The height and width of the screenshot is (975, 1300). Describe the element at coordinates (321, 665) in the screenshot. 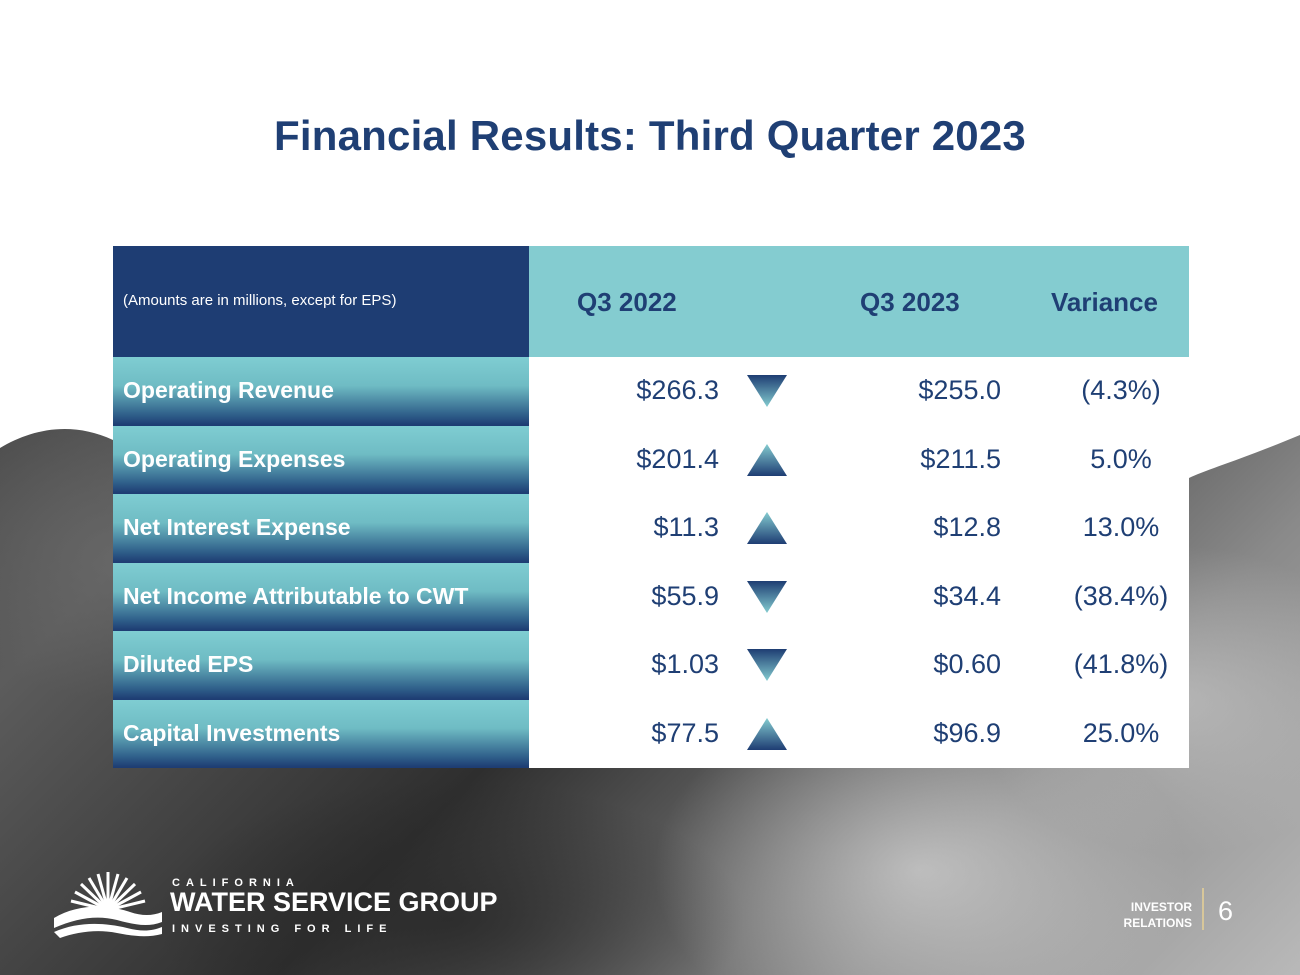

I see `row-label-cell: Diluted EPS` at that location.